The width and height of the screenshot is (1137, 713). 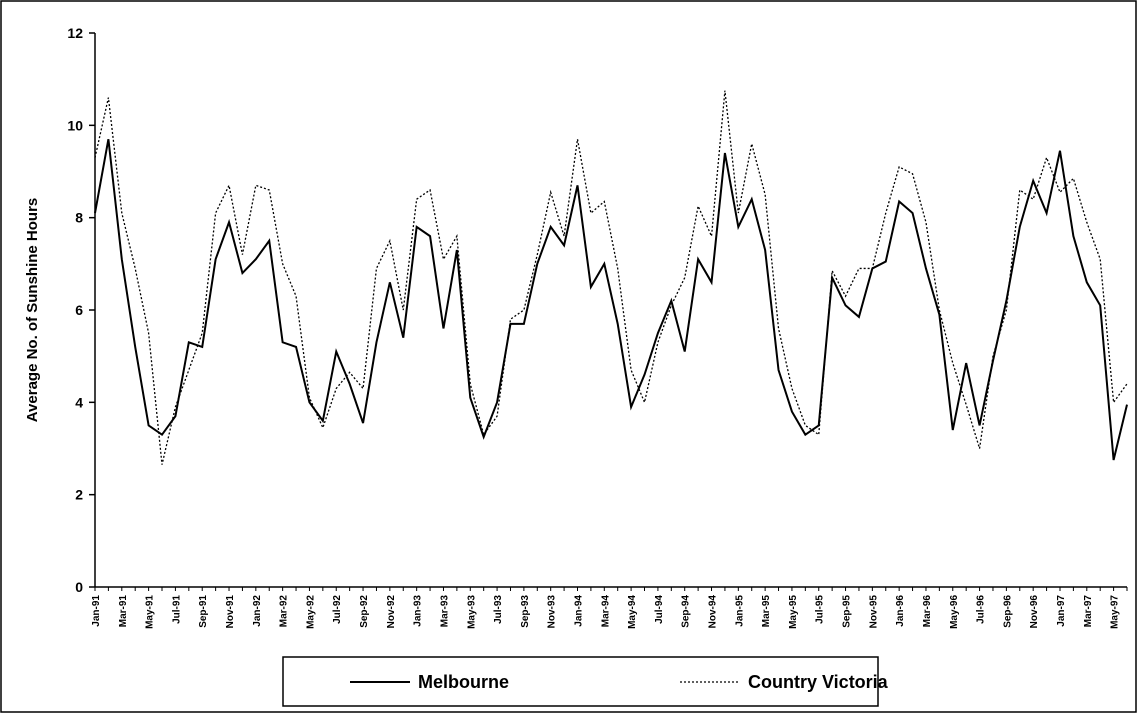 I want to click on x-tick-label: Mar-92, so click(x=284, y=611).